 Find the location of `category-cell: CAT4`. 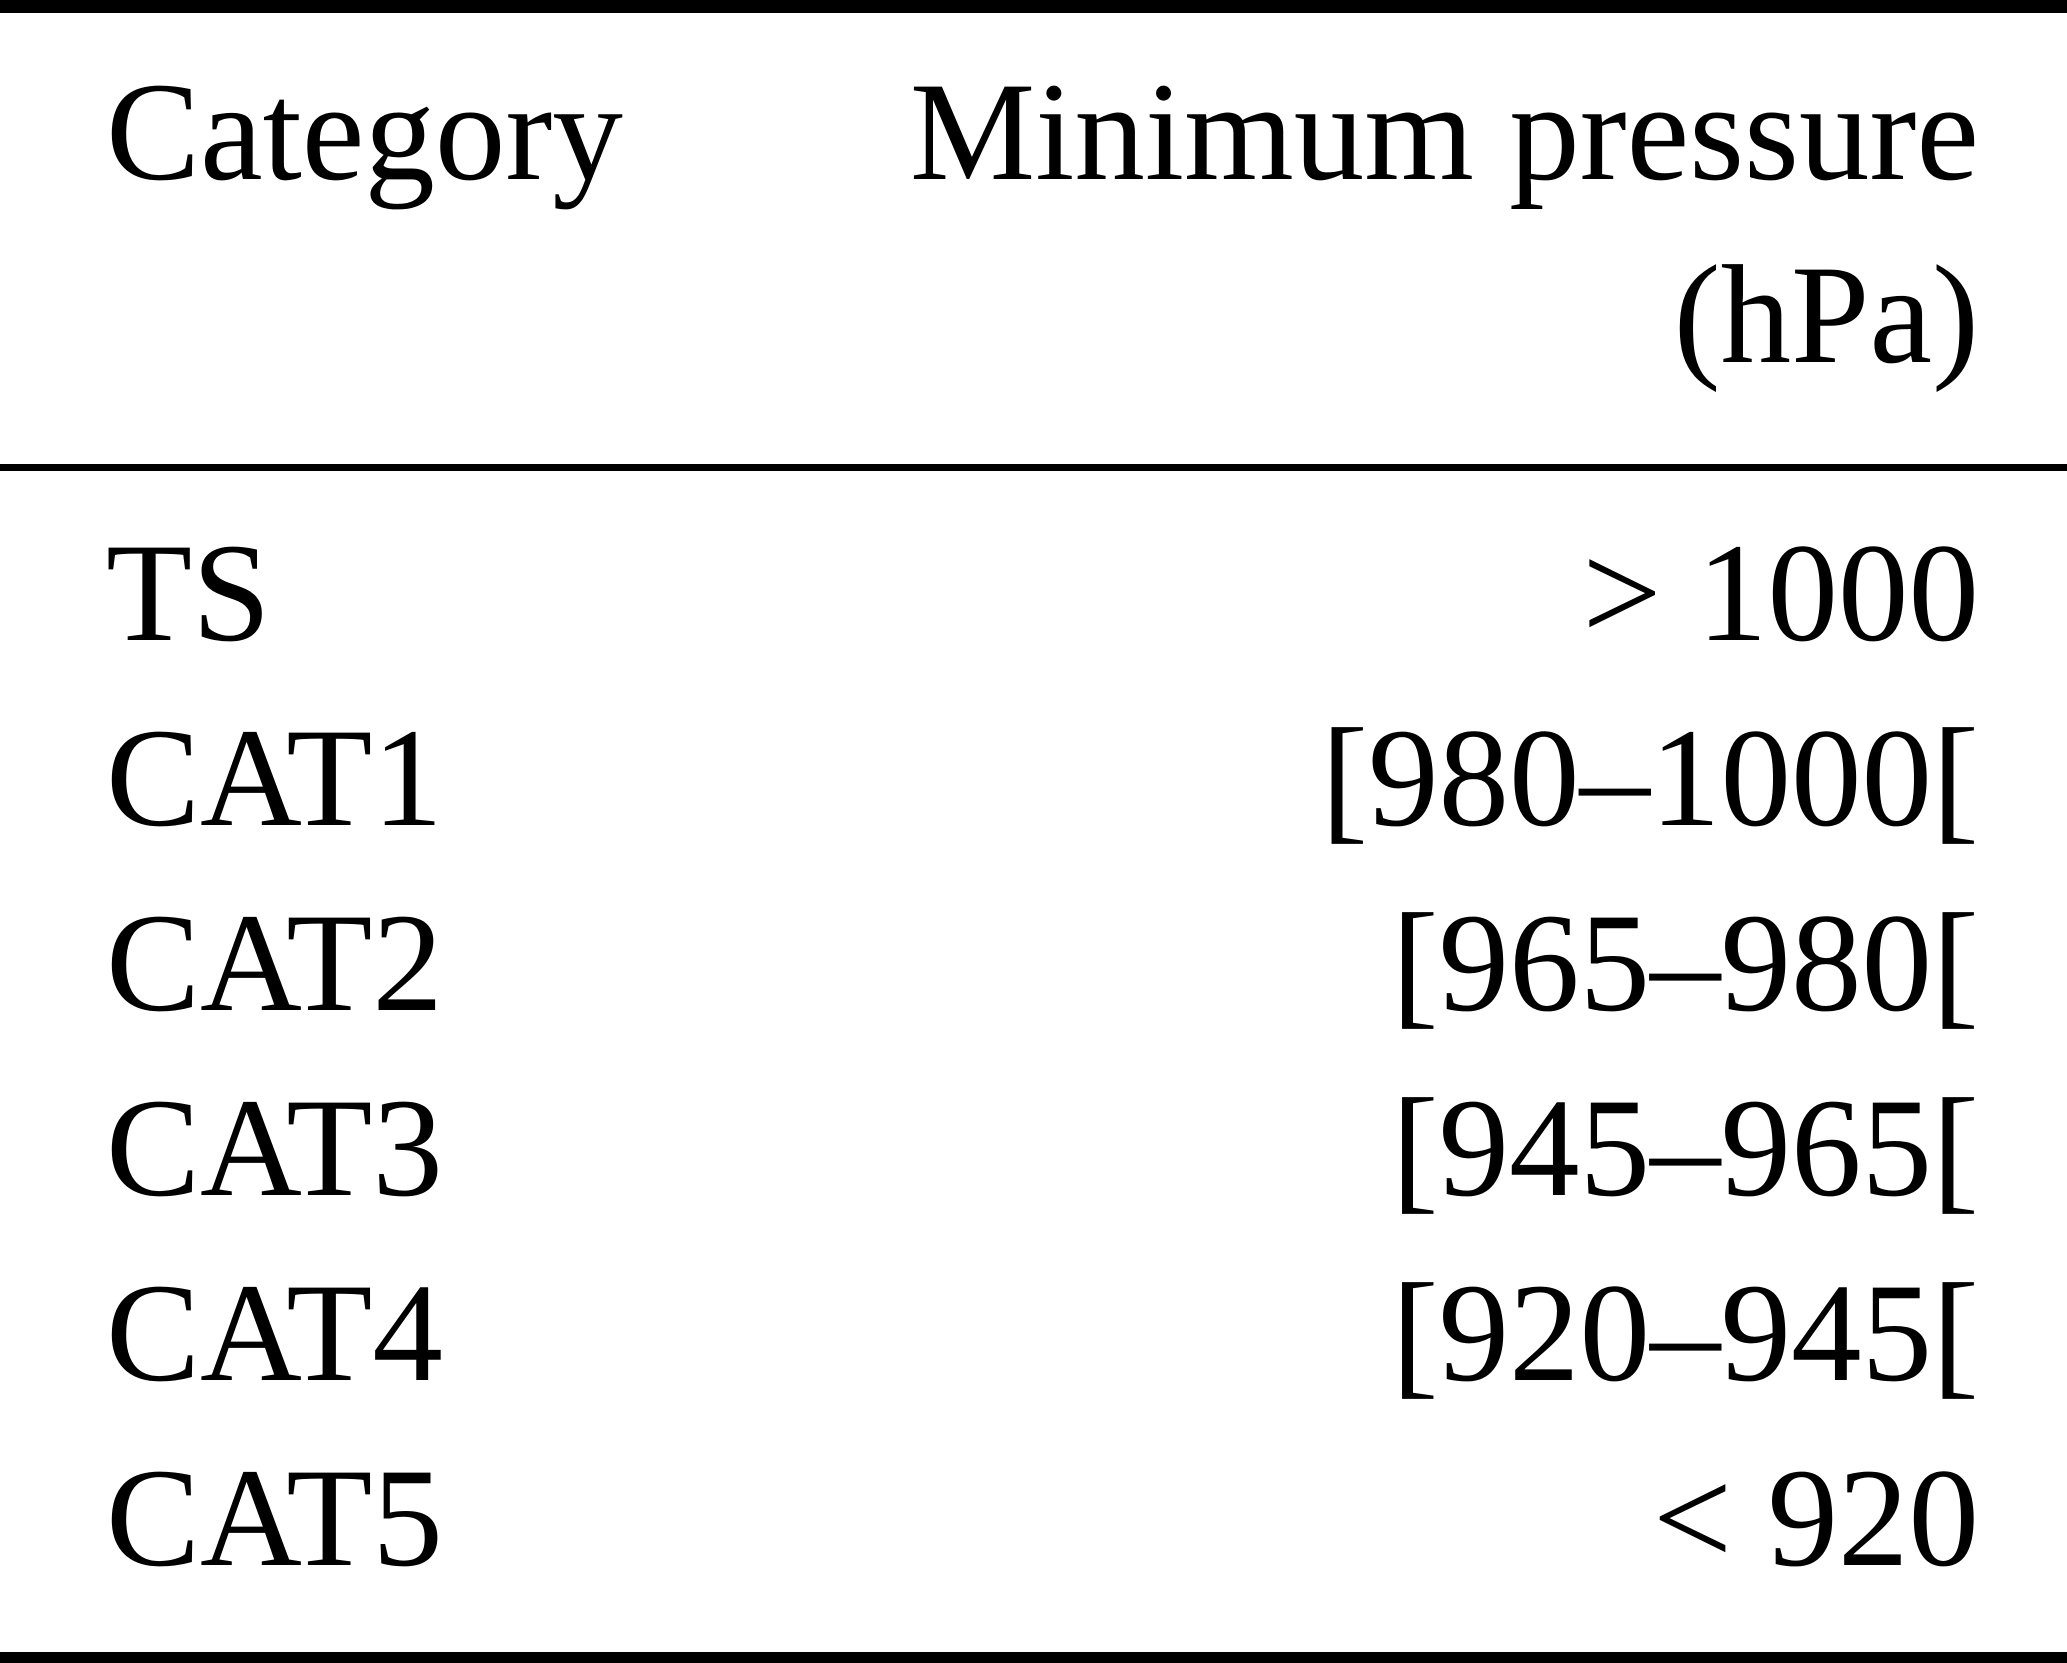

category-cell: CAT4 is located at coordinates (274, 1333).